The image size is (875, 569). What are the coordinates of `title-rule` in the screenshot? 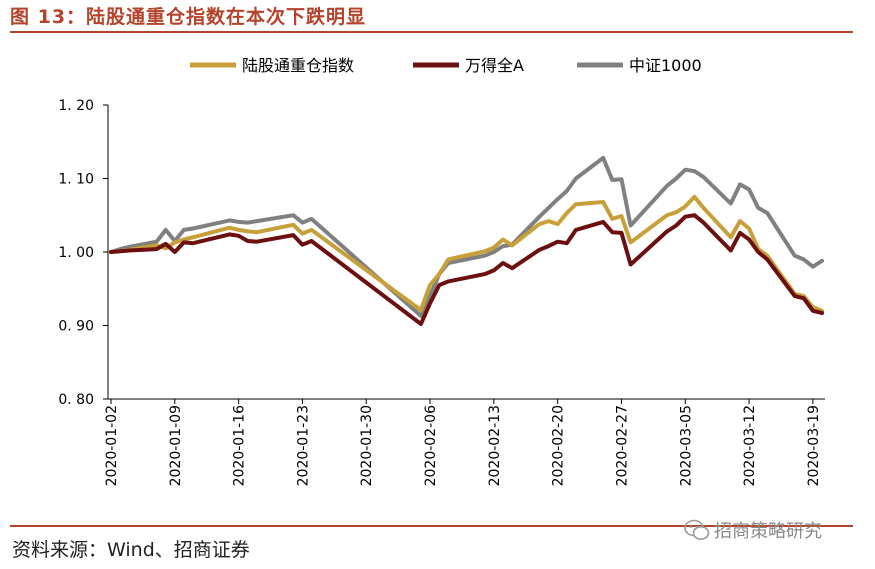 It's located at (431, 32).